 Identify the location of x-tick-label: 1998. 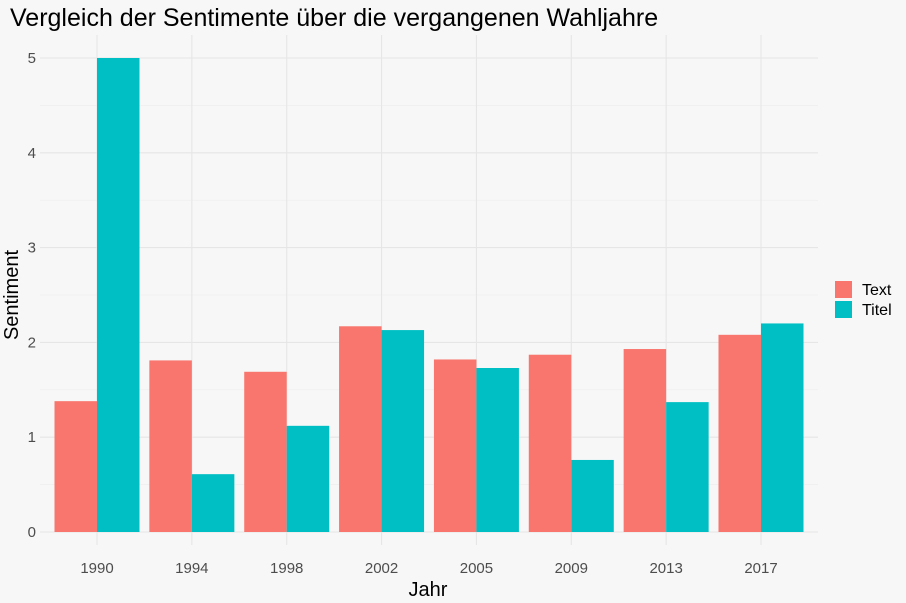
(286, 568).